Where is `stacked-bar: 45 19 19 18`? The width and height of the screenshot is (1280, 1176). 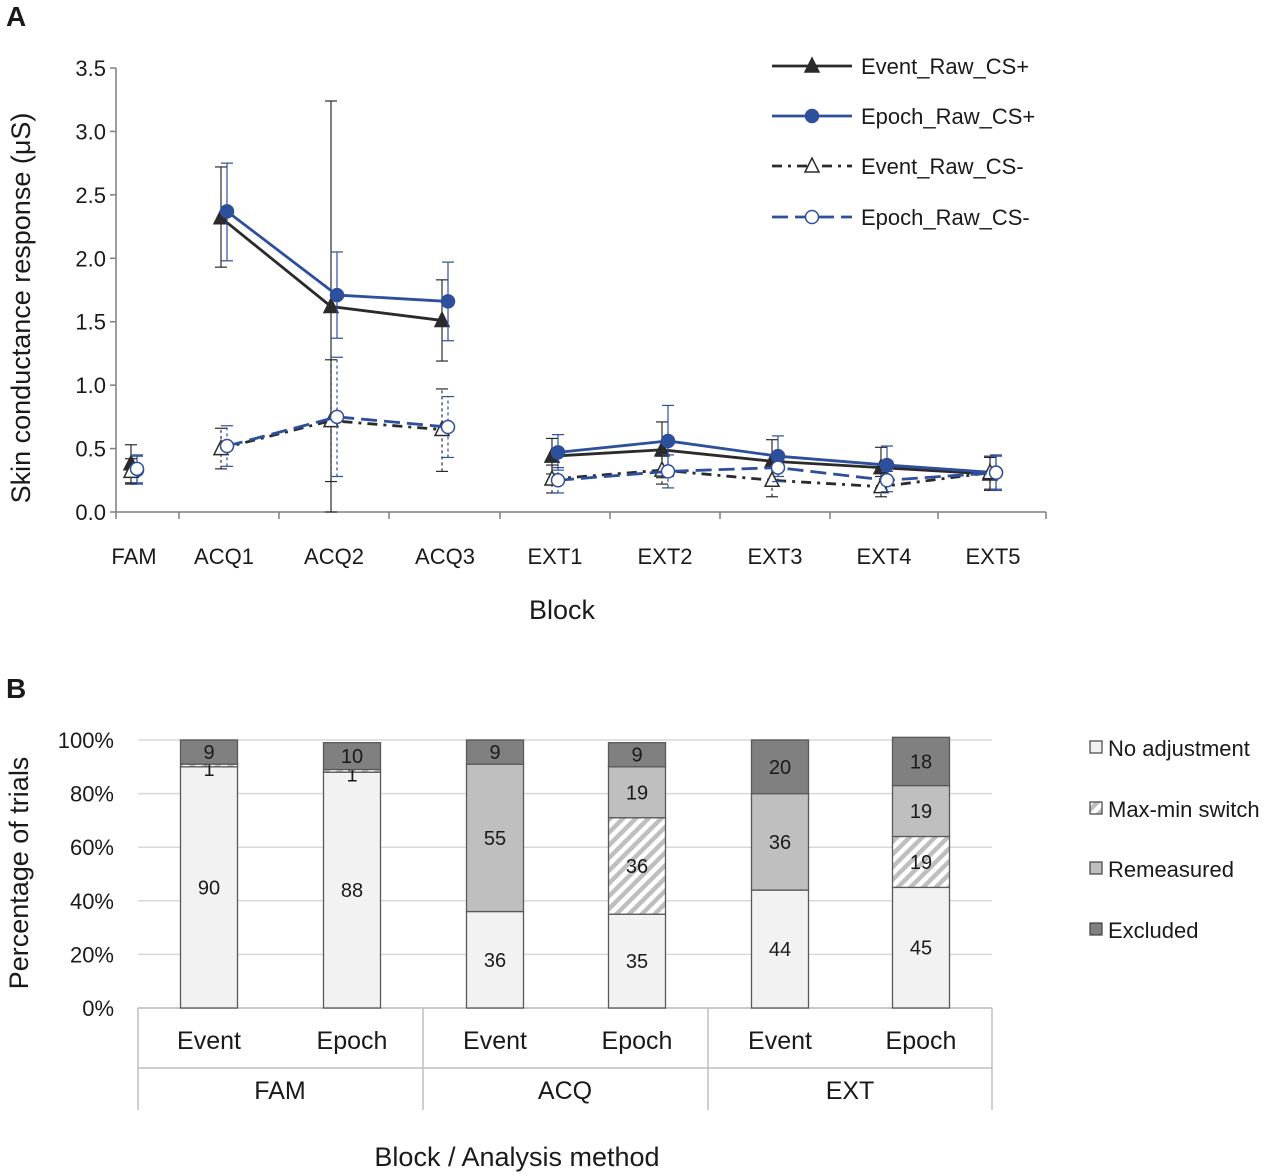
stacked-bar: 45 19 19 18 is located at coordinates (921, 872).